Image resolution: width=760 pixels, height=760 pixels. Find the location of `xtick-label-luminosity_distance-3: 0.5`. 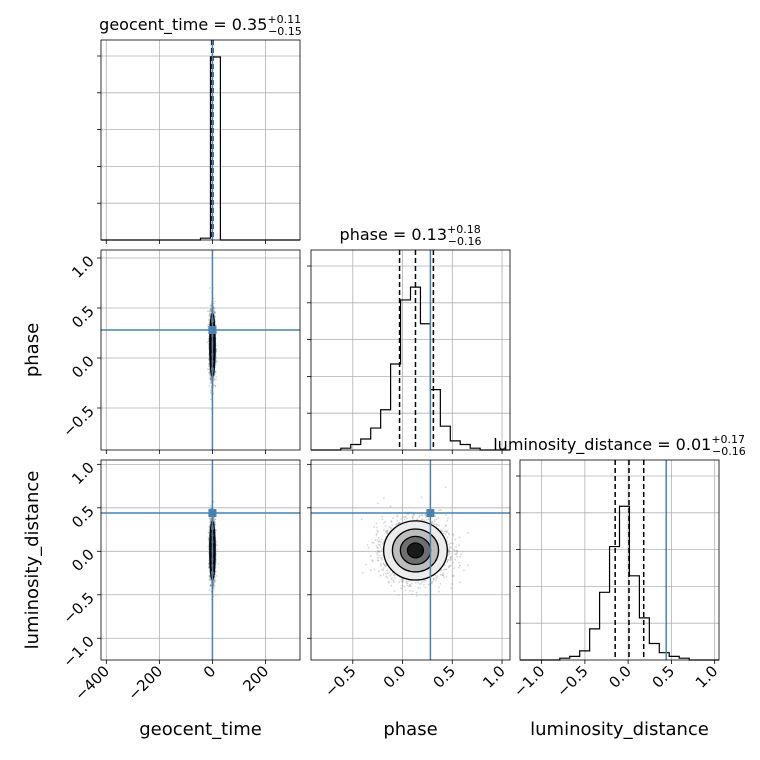

xtick-label-luminosity_distance-3: 0.5 is located at coordinates (664, 677).